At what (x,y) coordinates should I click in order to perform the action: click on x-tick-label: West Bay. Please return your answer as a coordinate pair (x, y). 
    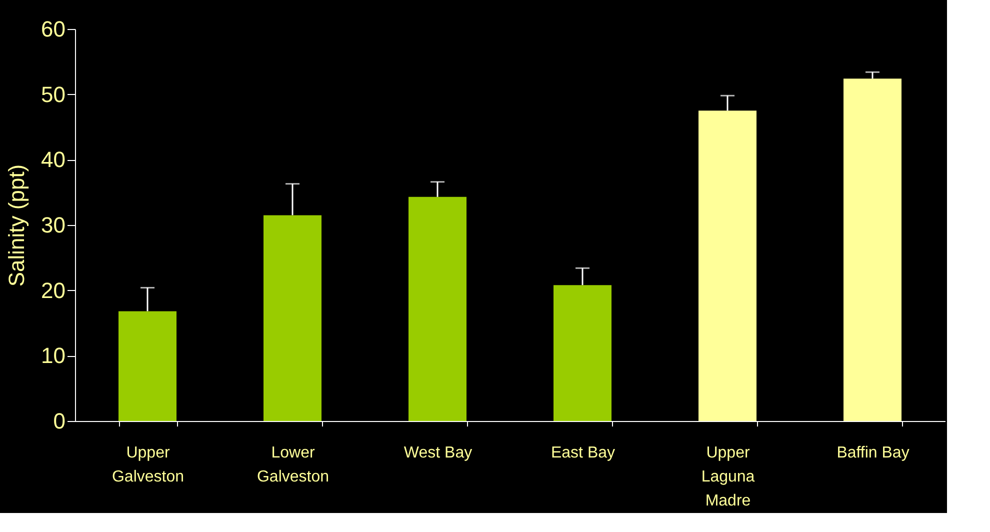
    Looking at the image, I should click on (438, 453).